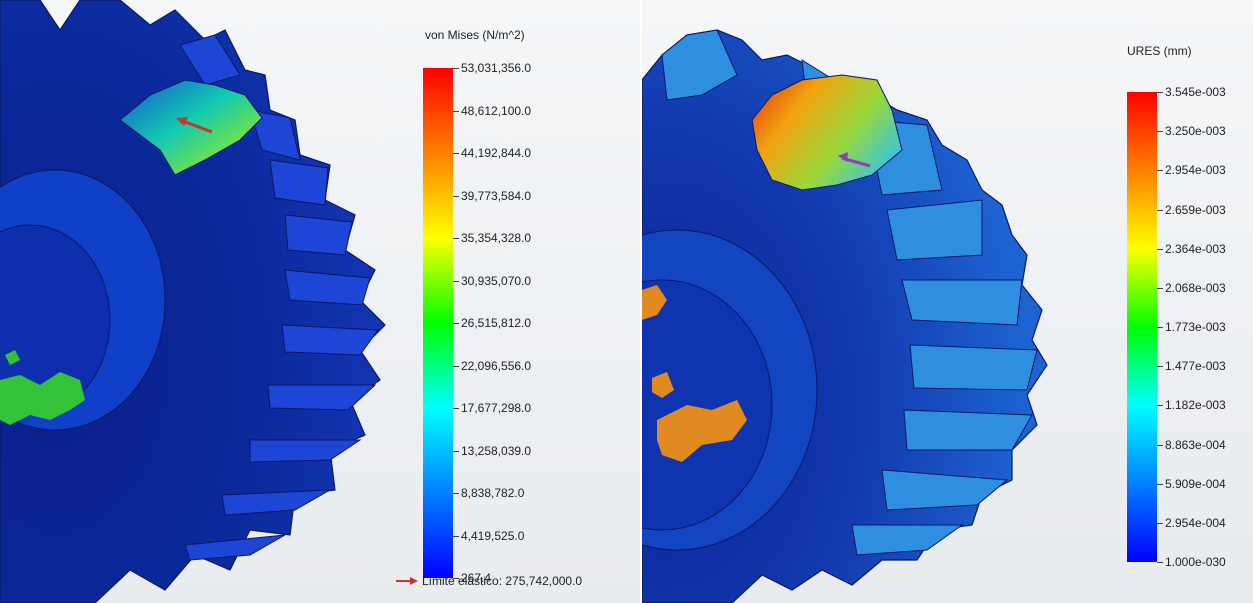 The width and height of the screenshot is (1253, 603). I want to click on legend-value-label: 267.4, so click(476, 578).